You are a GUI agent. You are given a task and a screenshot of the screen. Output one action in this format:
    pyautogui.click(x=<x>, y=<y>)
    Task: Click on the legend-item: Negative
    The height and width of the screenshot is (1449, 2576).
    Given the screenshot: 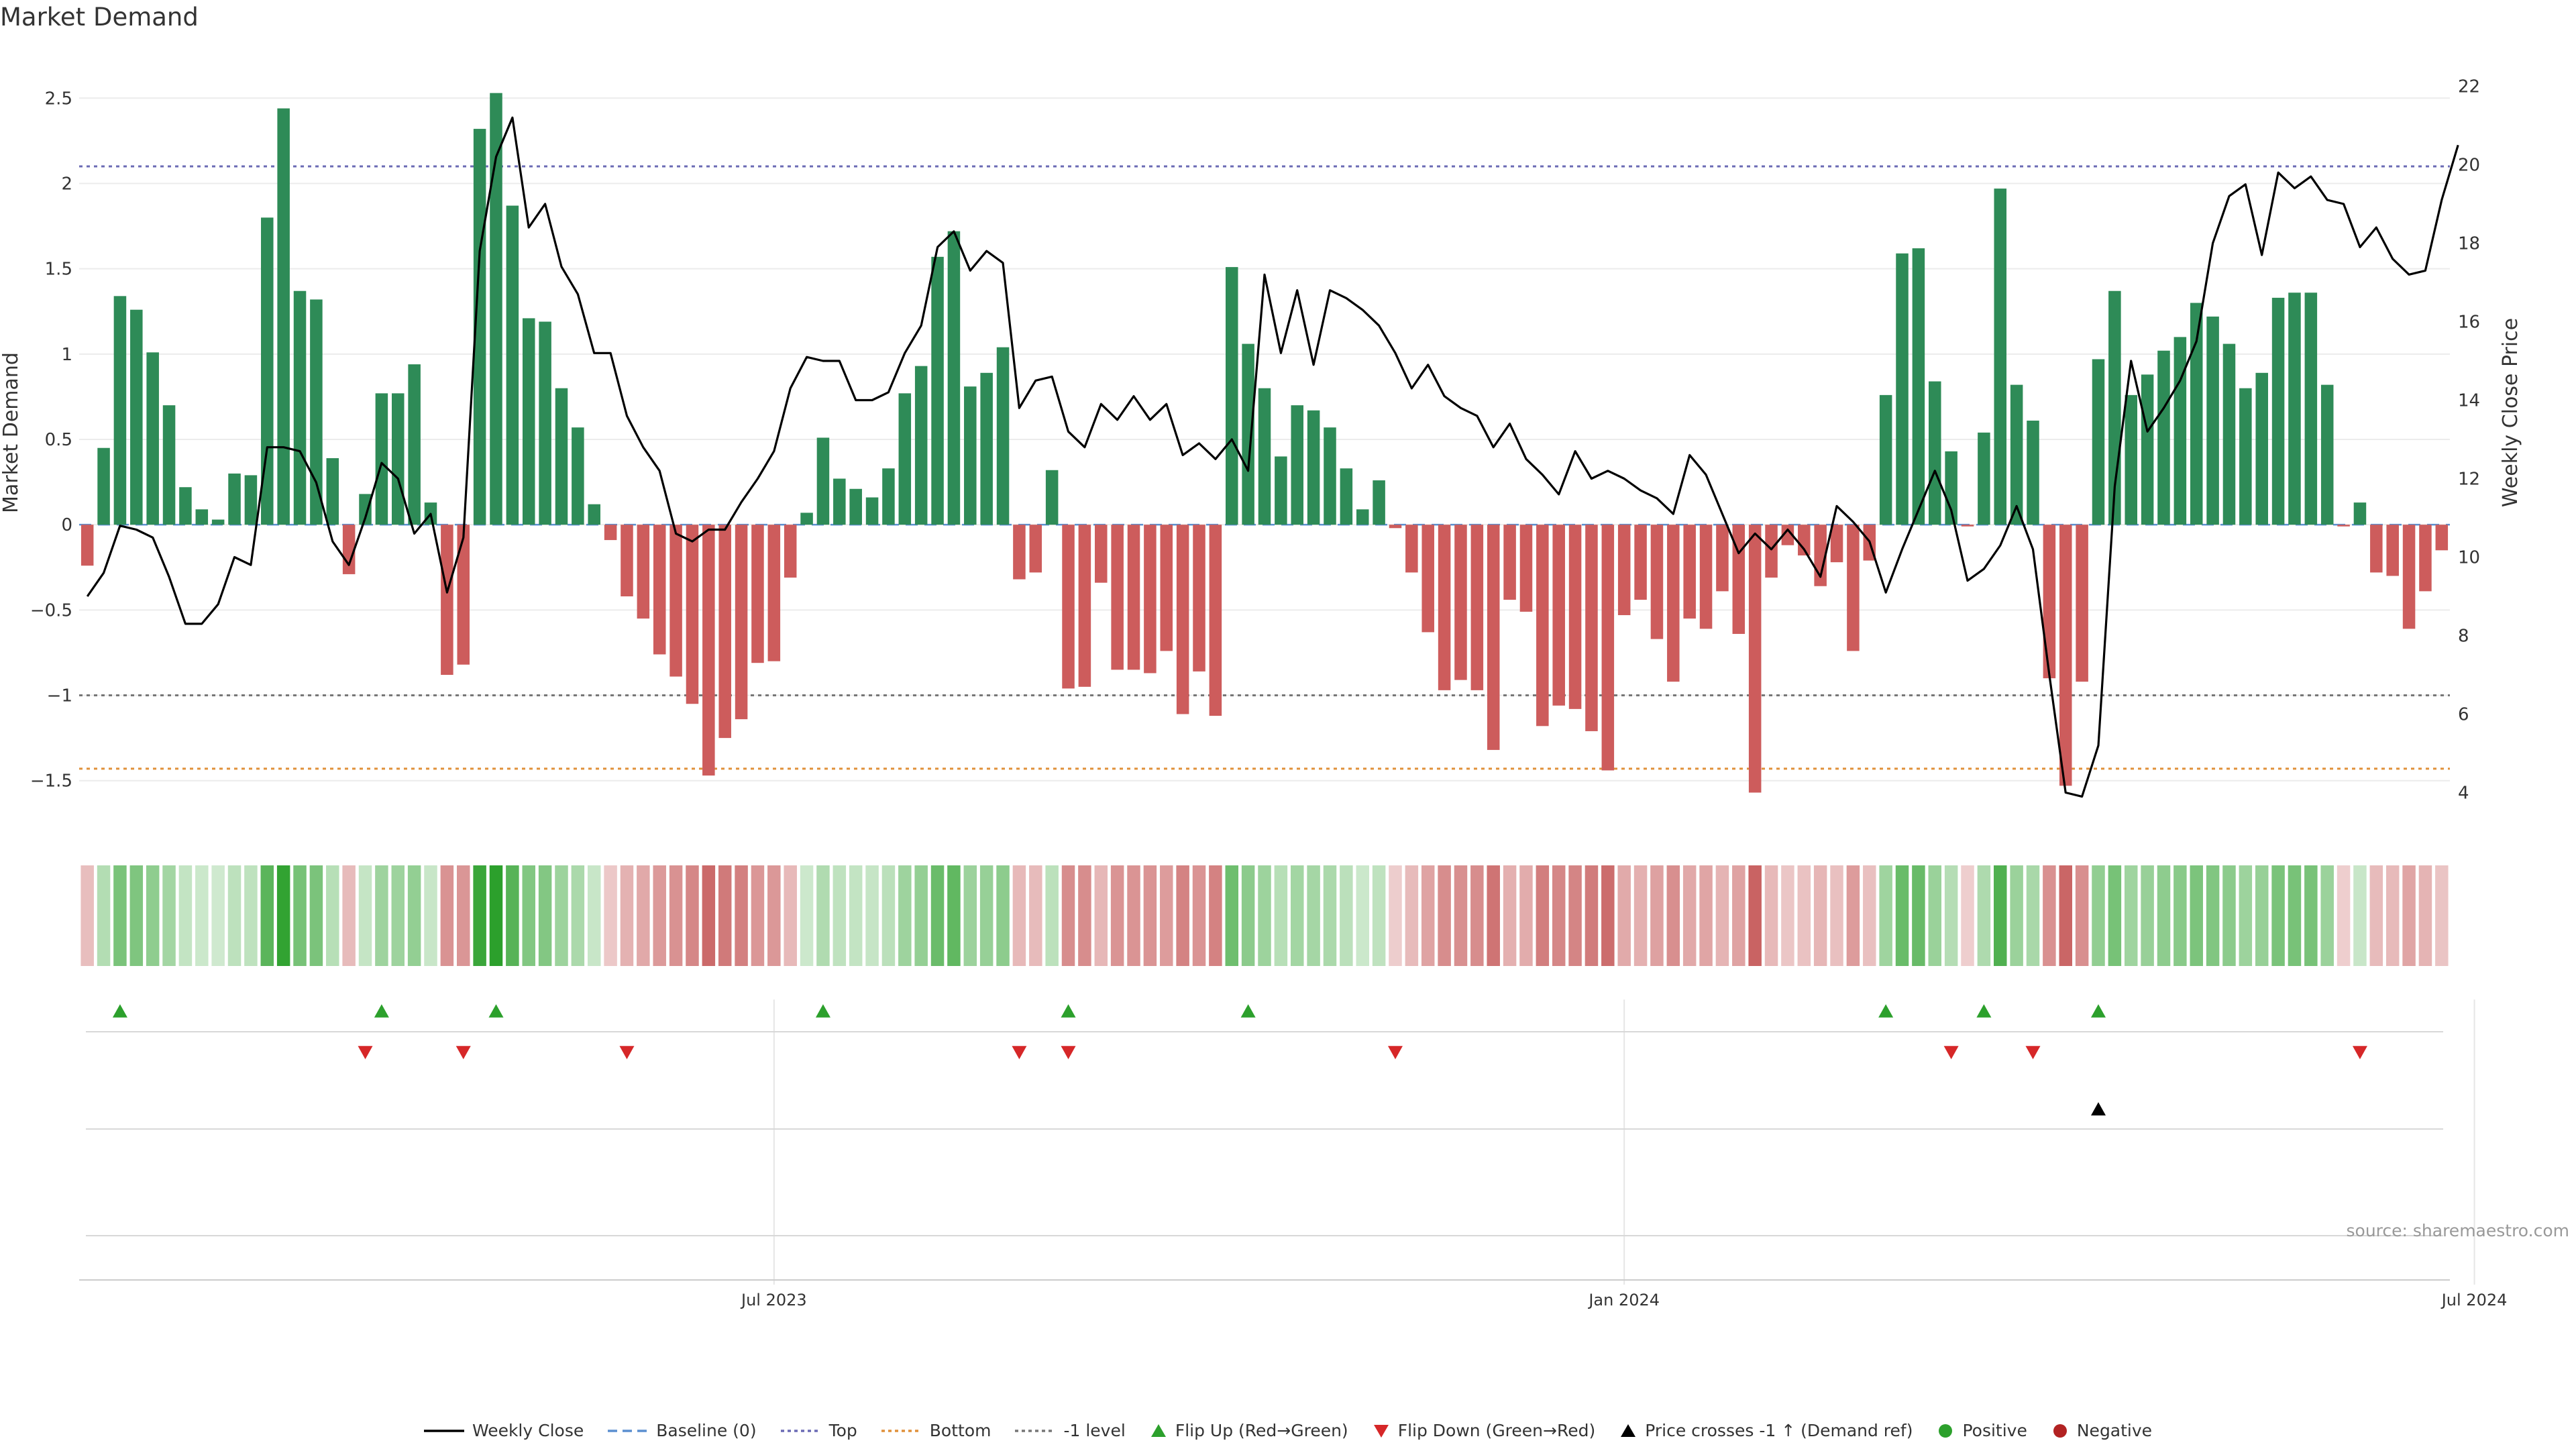 What is the action you would take?
    pyautogui.click(x=2101, y=1430)
    